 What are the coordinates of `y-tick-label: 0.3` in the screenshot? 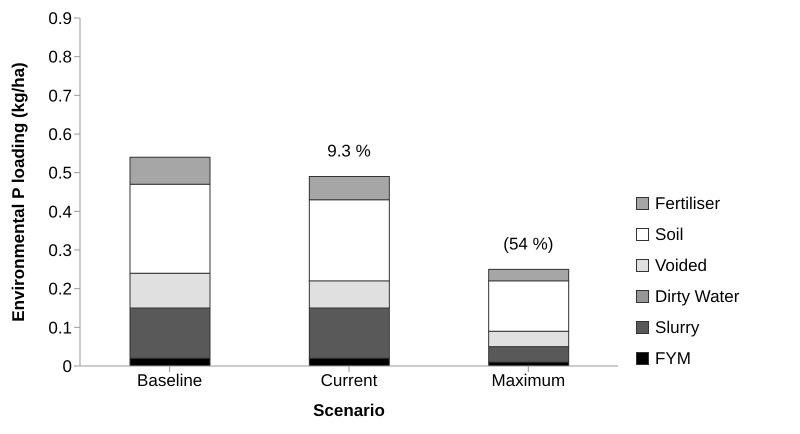 It's located at (60, 250).